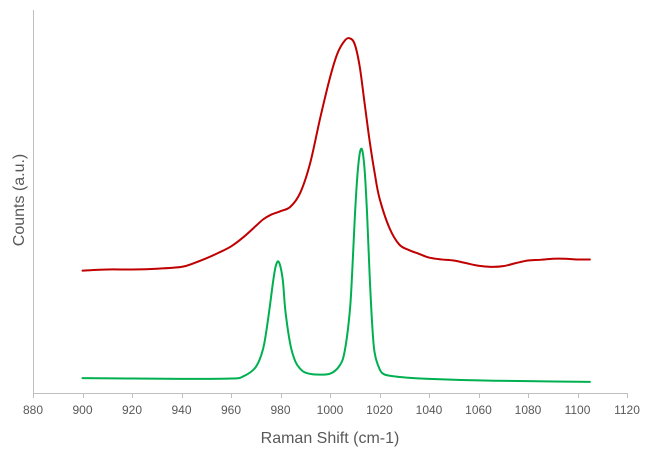 This screenshot has height=456, width=645. I want to click on x-tick-label: 1100, so click(578, 410).